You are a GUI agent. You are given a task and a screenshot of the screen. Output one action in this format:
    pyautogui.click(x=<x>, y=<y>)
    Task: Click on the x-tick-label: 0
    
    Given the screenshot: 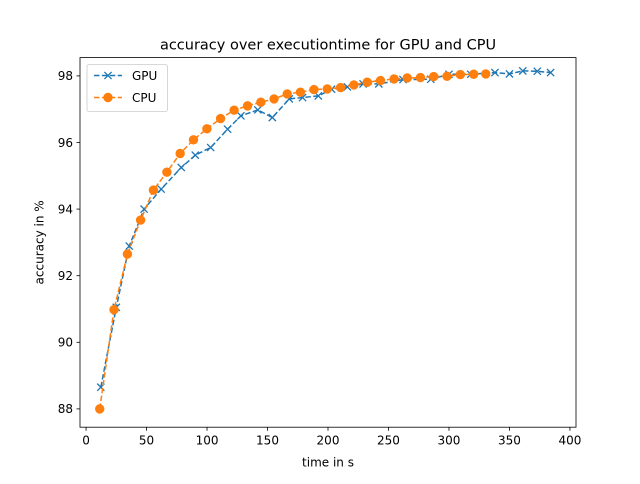 What is the action you would take?
    pyautogui.click(x=86, y=441)
    